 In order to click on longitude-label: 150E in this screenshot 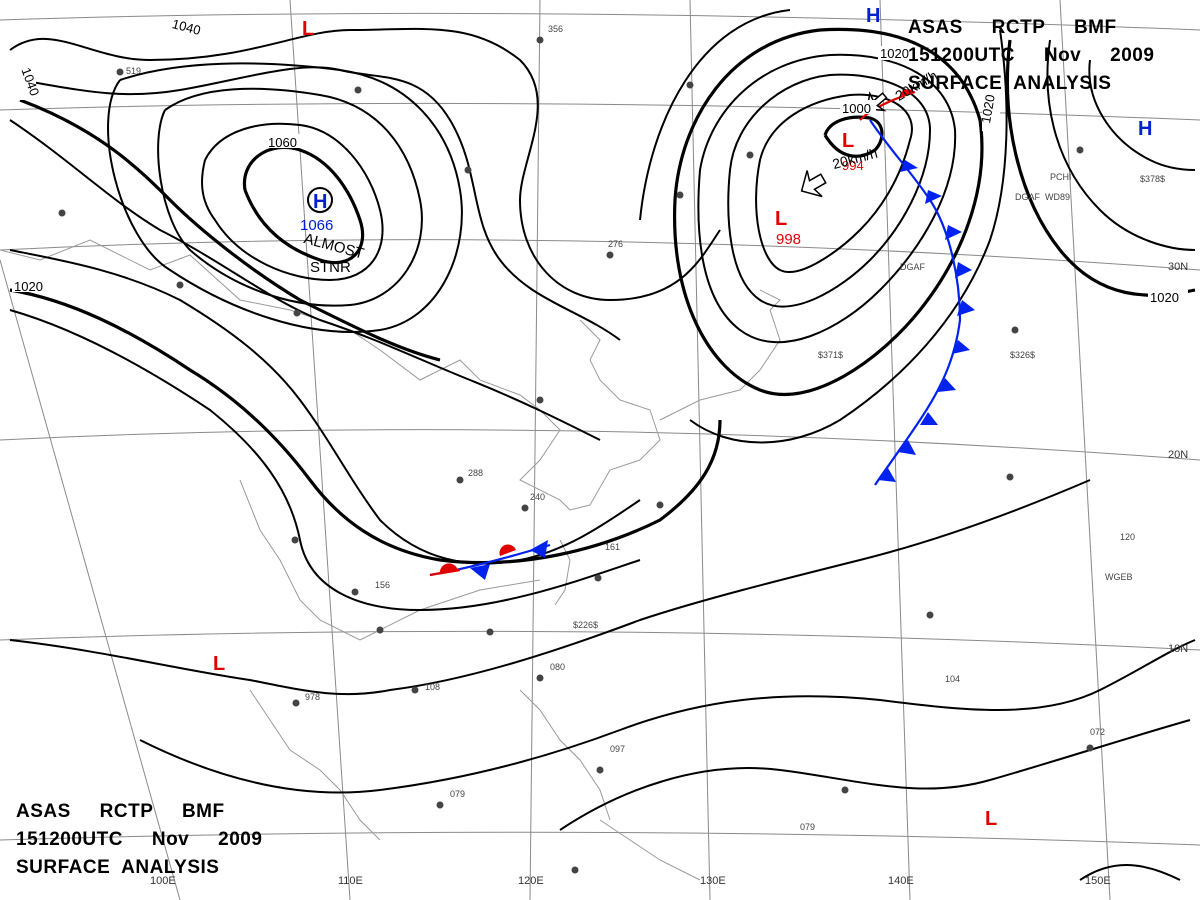, I will do `click(1098, 881)`.